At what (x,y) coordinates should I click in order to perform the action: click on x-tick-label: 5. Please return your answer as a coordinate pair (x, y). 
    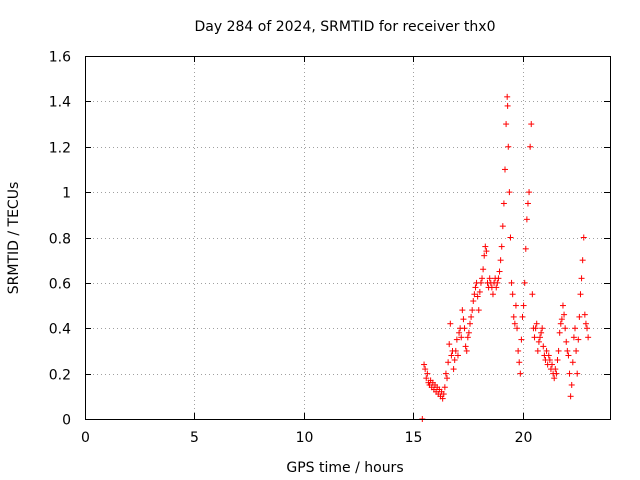
    Looking at the image, I should click on (194, 438).